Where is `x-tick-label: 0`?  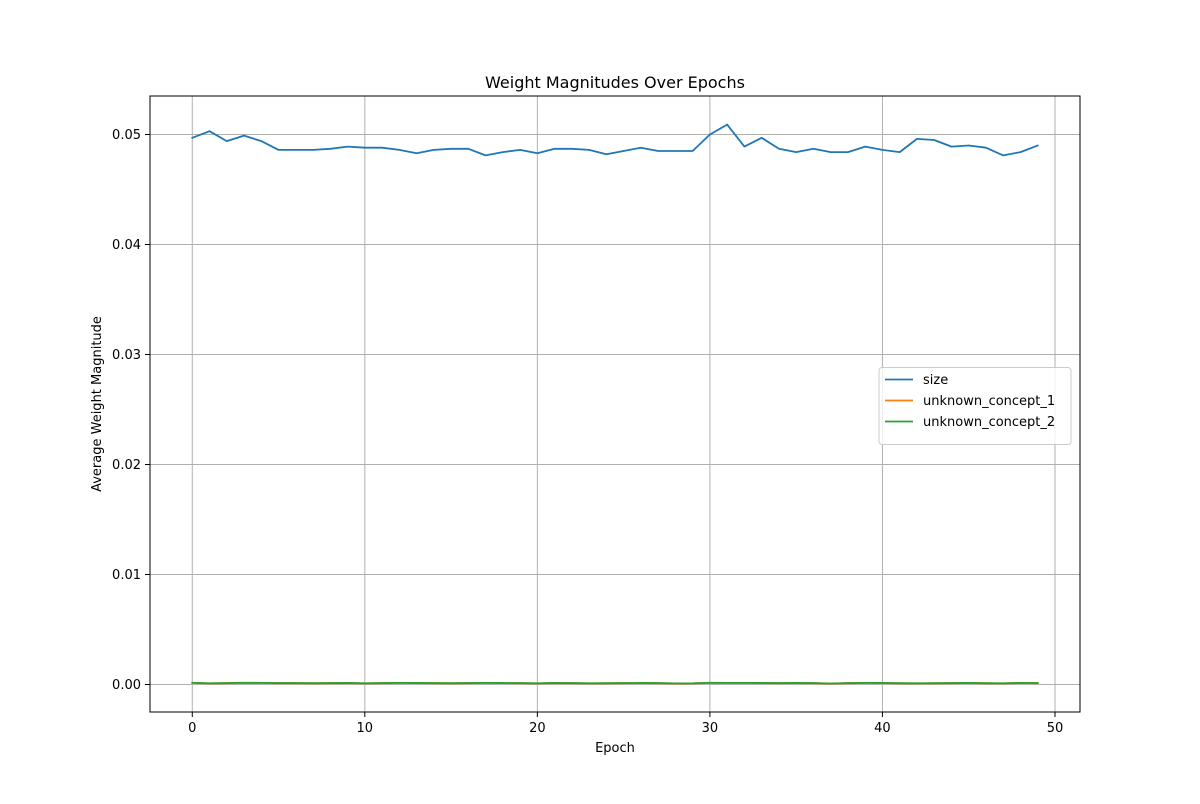
x-tick-label: 0 is located at coordinates (192, 728).